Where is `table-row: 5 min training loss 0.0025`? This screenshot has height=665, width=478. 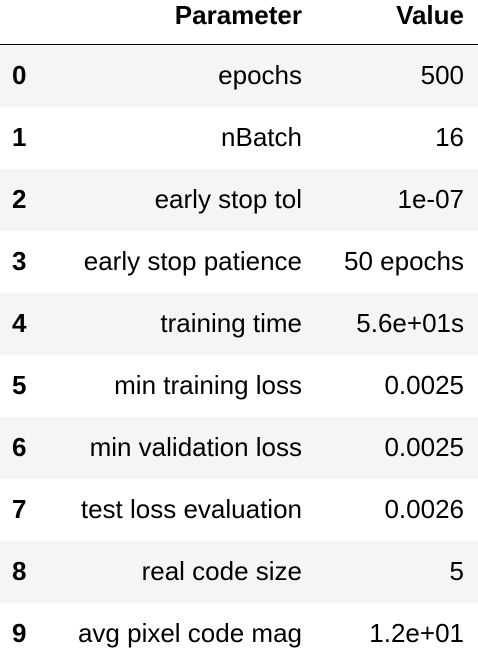
table-row: 5 min training loss 0.0025 is located at coordinates (239, 386).